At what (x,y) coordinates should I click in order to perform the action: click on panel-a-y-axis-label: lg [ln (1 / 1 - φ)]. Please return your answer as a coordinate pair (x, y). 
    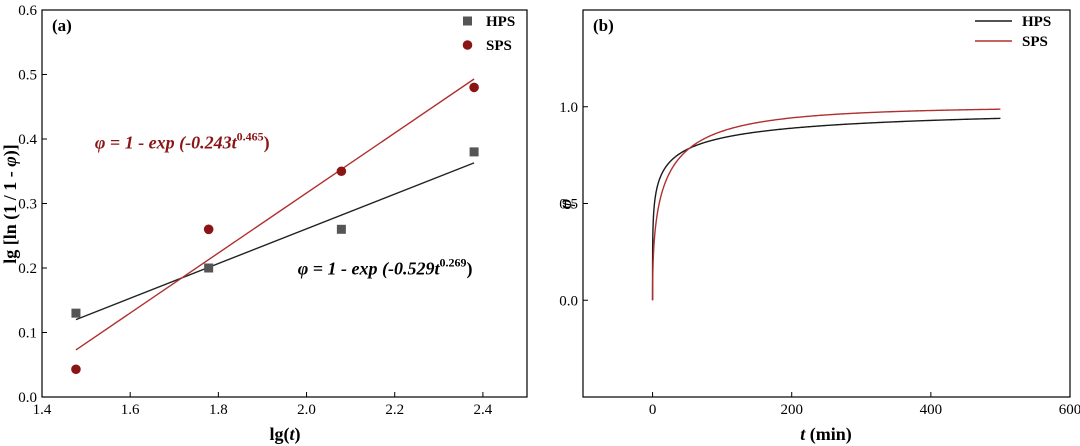
    Looking at the image, I should click on (10, 204).